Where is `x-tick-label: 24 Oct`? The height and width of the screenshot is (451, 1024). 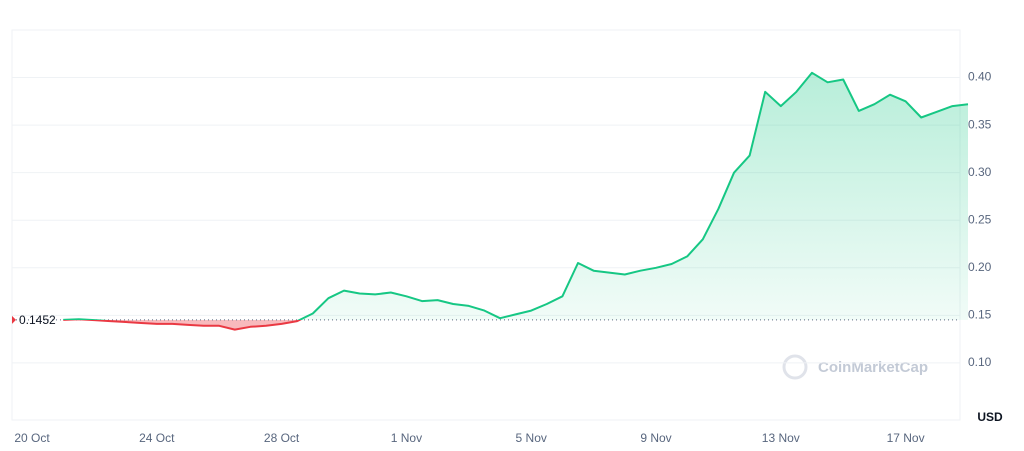 x-tick-label: 24 Oct is located at coordinates (157, 438).